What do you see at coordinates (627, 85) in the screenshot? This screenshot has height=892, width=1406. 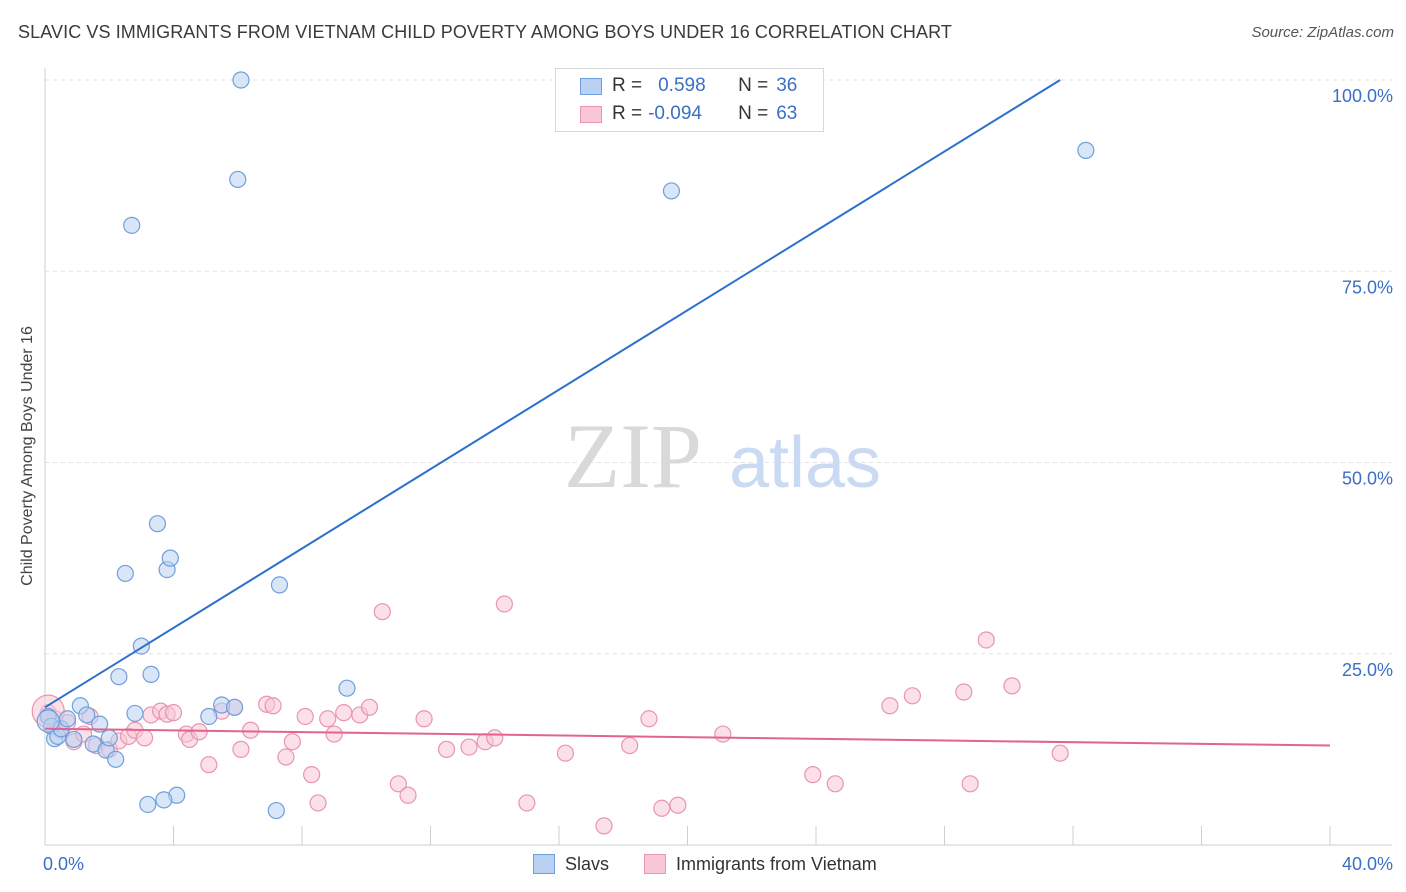 I see `slavs-r-label: R =` at bounding box center [627, 85].